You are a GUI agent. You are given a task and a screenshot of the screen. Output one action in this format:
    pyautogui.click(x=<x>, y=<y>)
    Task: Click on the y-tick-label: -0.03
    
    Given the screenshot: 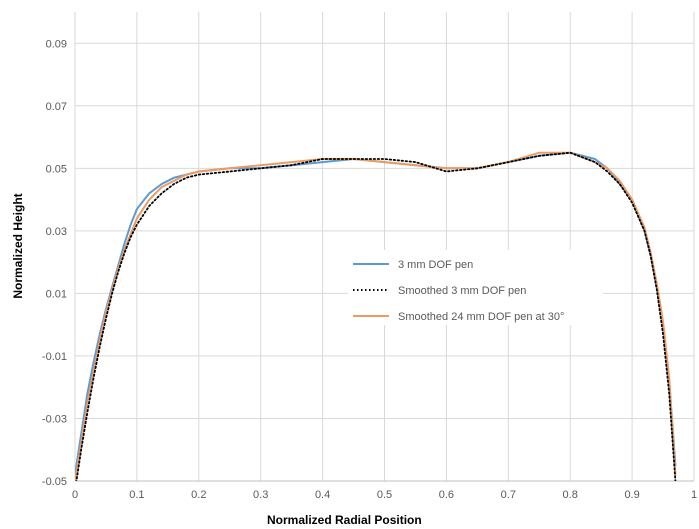 What is the action you would take?
    pyautogui.click(x=54, y=419)
    